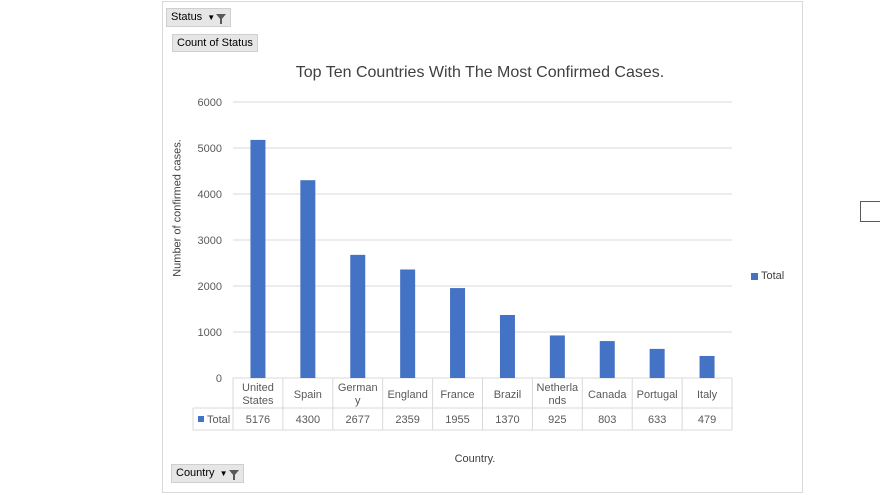 The height and width of the screenshot is (495, 880). I want to click on y-tick-label: 4000, so click(210, 195).